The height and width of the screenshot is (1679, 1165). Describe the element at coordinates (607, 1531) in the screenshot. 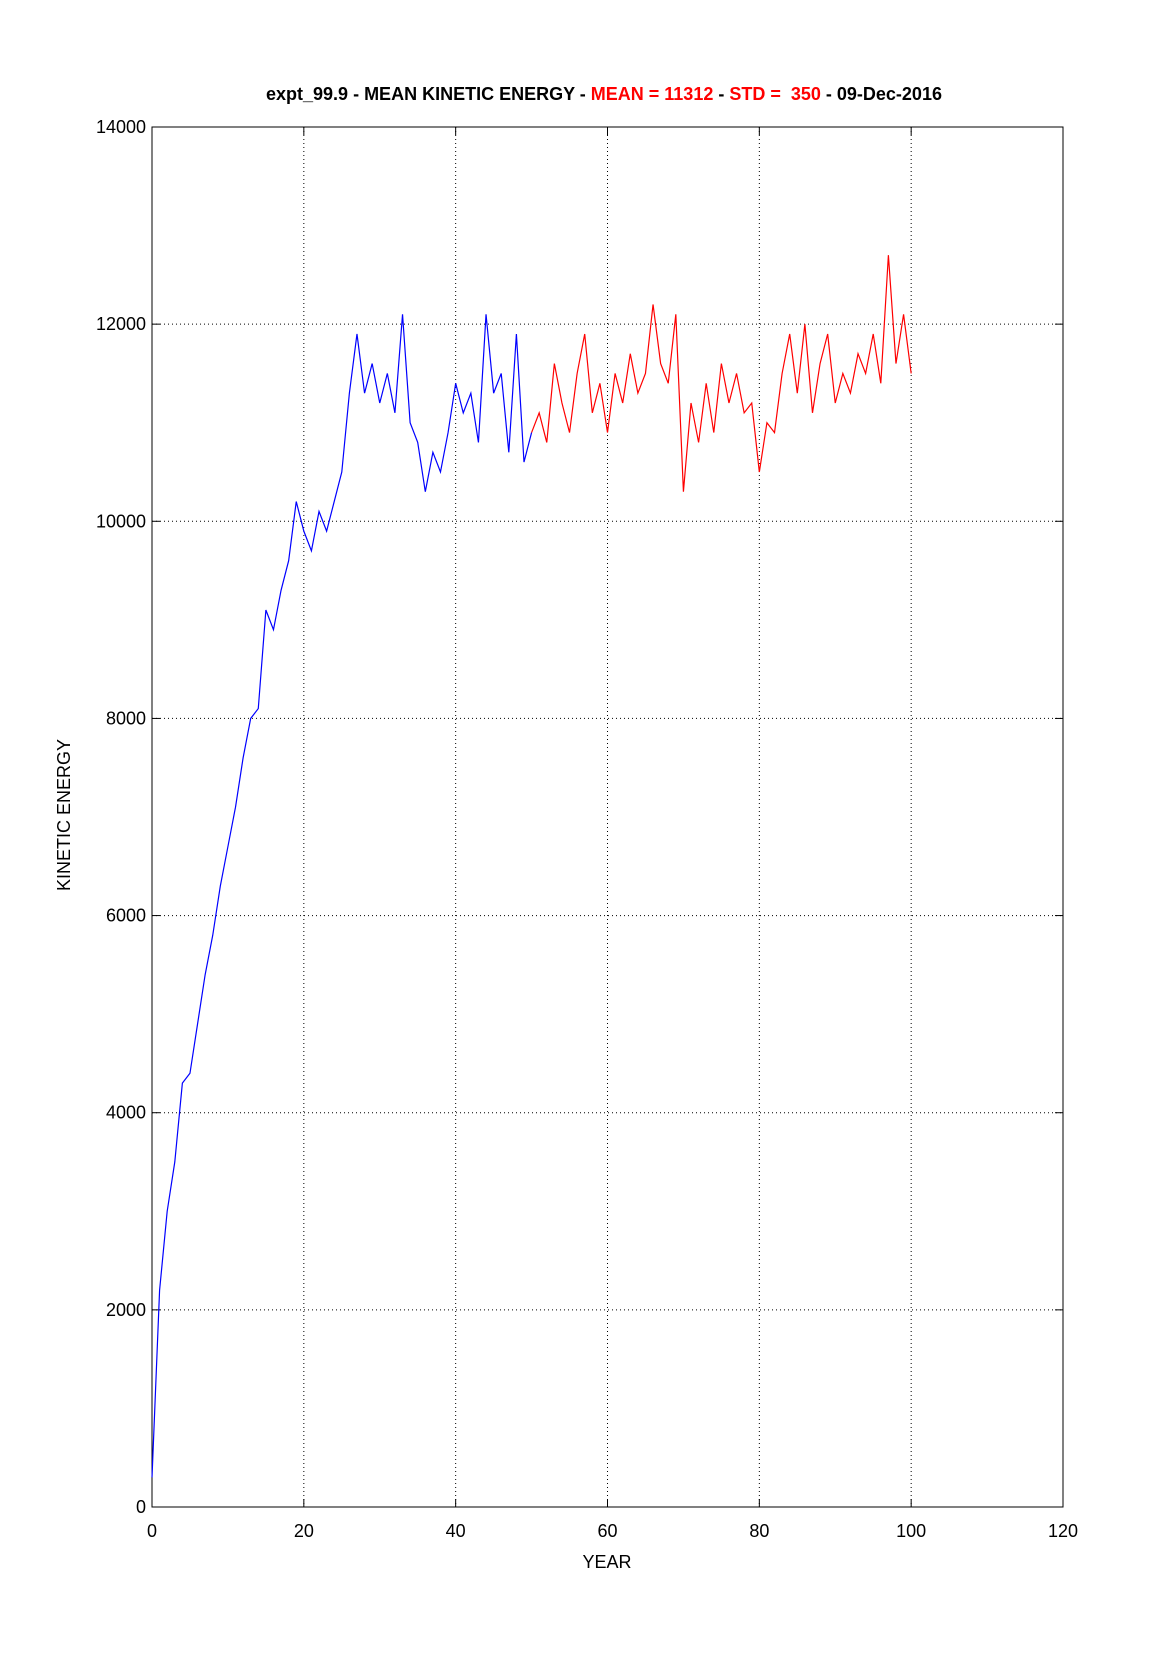

I see `x-tick-label: 60` at that location.